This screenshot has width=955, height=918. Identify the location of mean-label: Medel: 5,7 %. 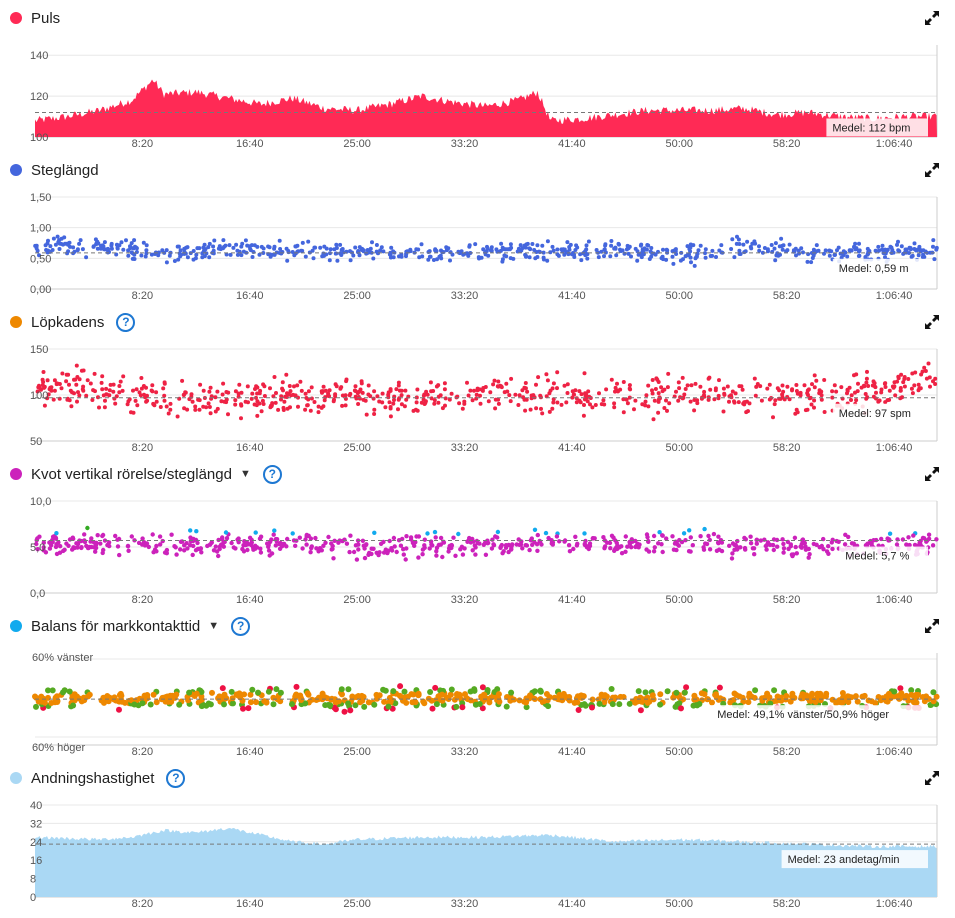
(877, 557).